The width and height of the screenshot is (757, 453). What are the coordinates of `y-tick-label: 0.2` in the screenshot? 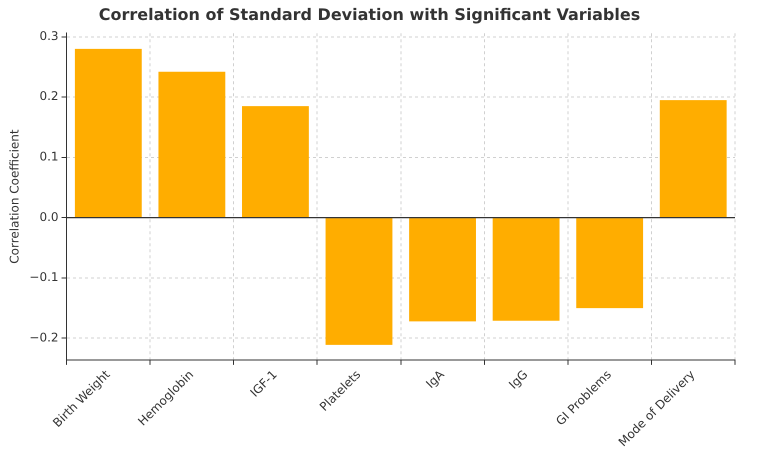 It's located at (49, 96).